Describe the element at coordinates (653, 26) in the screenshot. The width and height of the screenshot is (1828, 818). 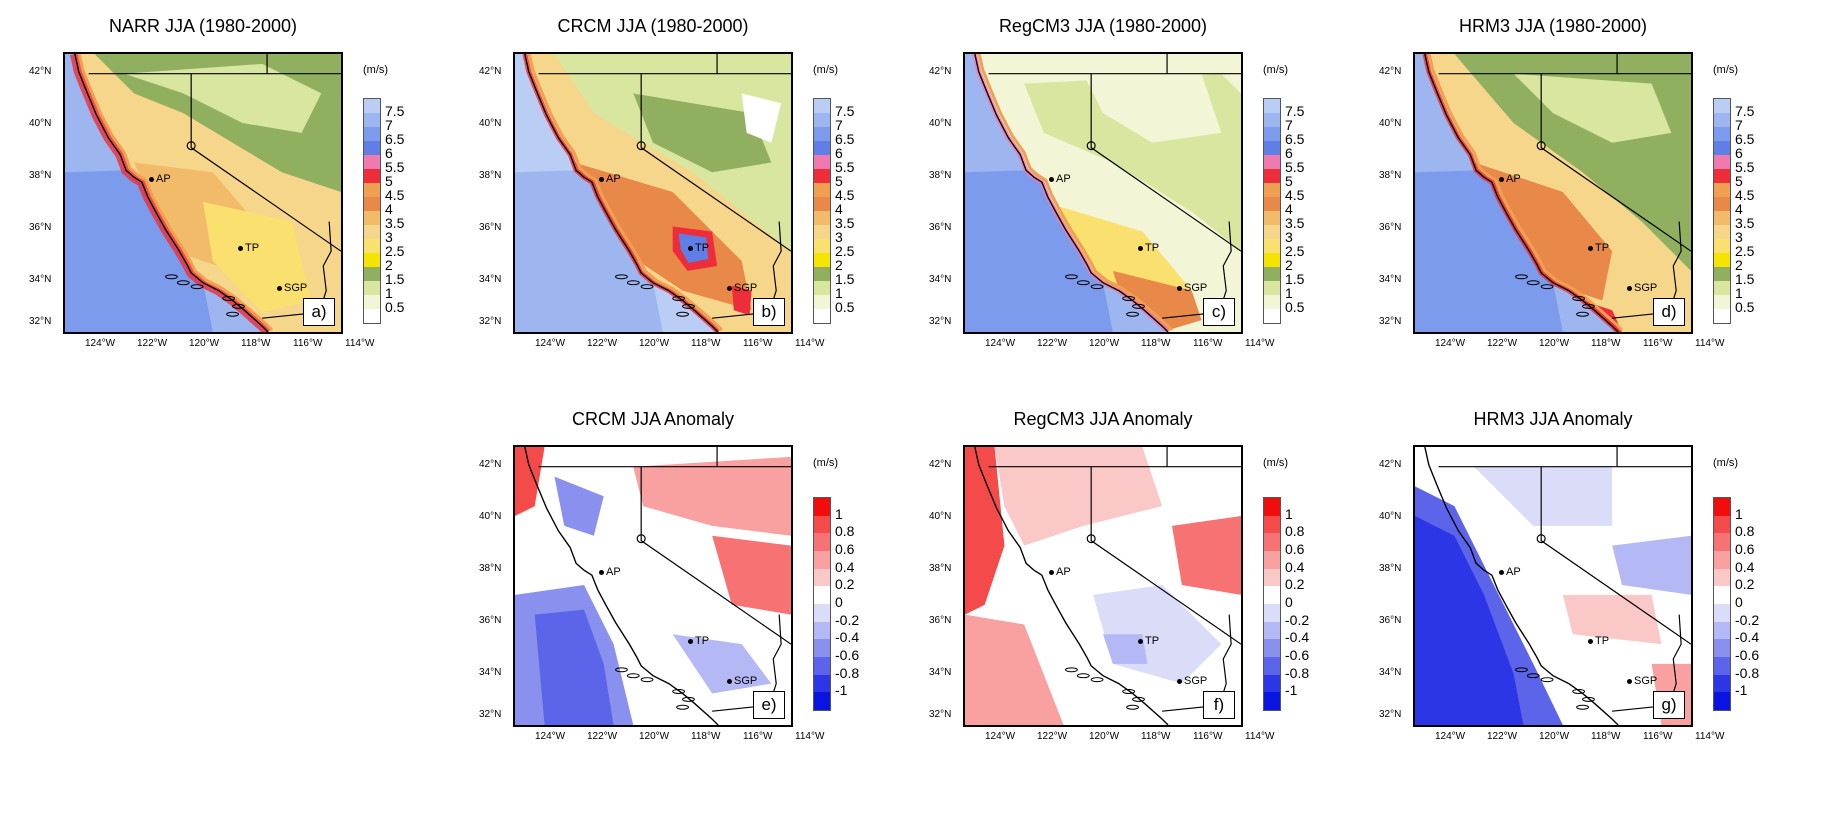
I see `panel-title: CRCM JJA (1980-2000)` at that location.